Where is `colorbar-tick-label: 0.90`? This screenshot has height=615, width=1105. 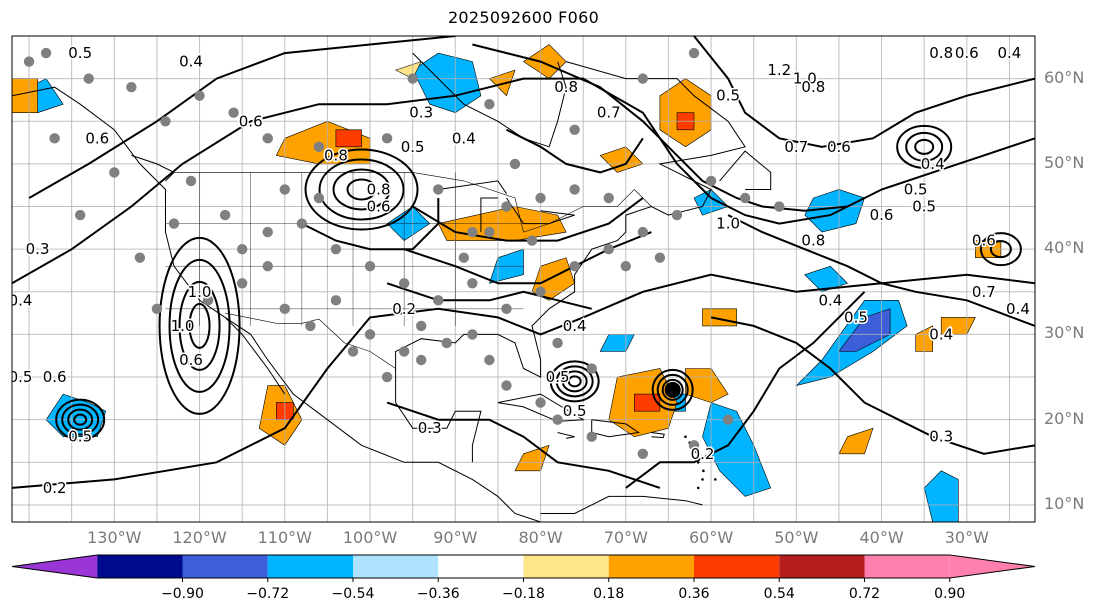
colorbar-tick-label: 0.90 is located at coordinates (950, 594).